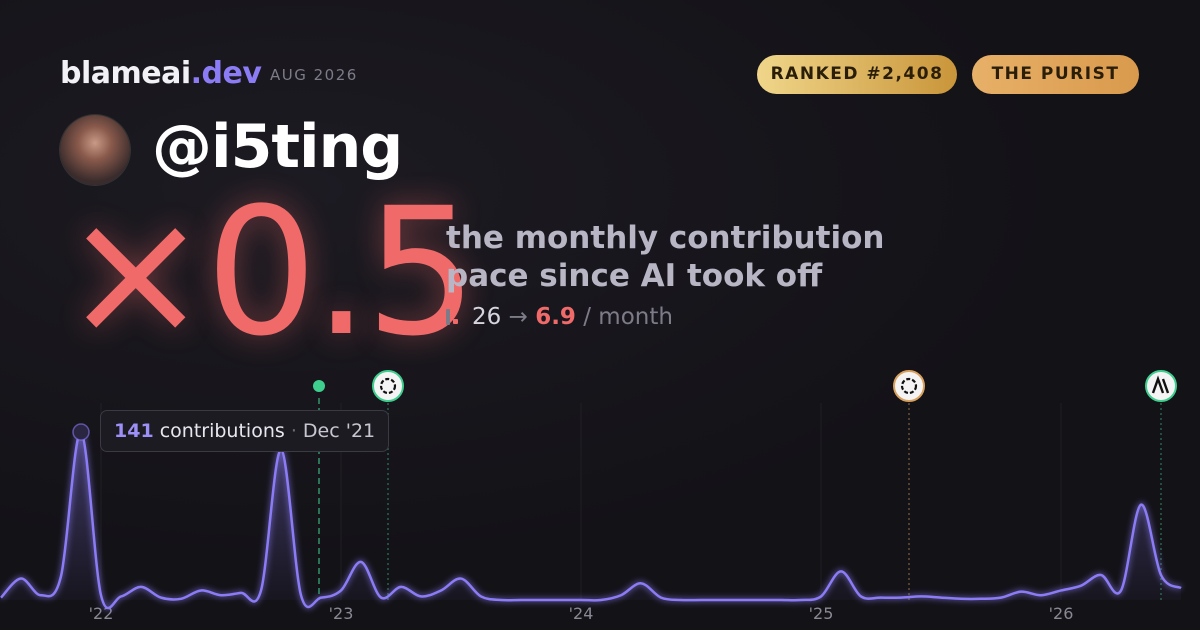 The image size is (1200, 630). What do you see at coordinates (555, 317) in the screenshot?
I see `pace-after: 6.9` at bounding box center [555, 317].